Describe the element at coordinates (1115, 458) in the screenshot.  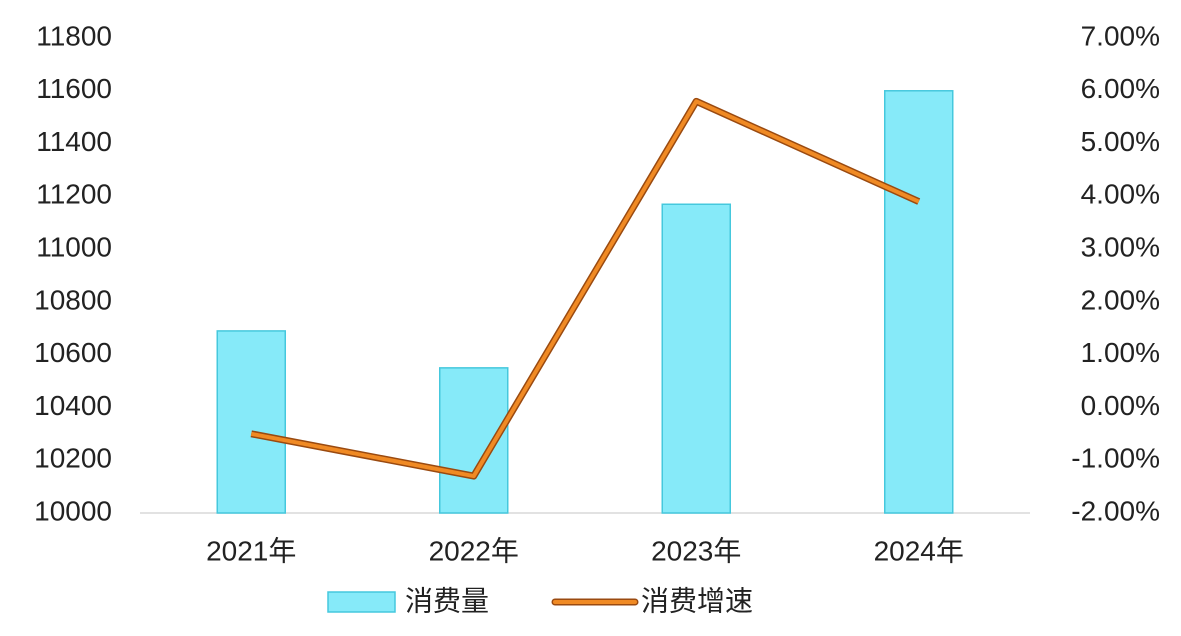
I see `y2-tick-label: -1.00%` at that location.